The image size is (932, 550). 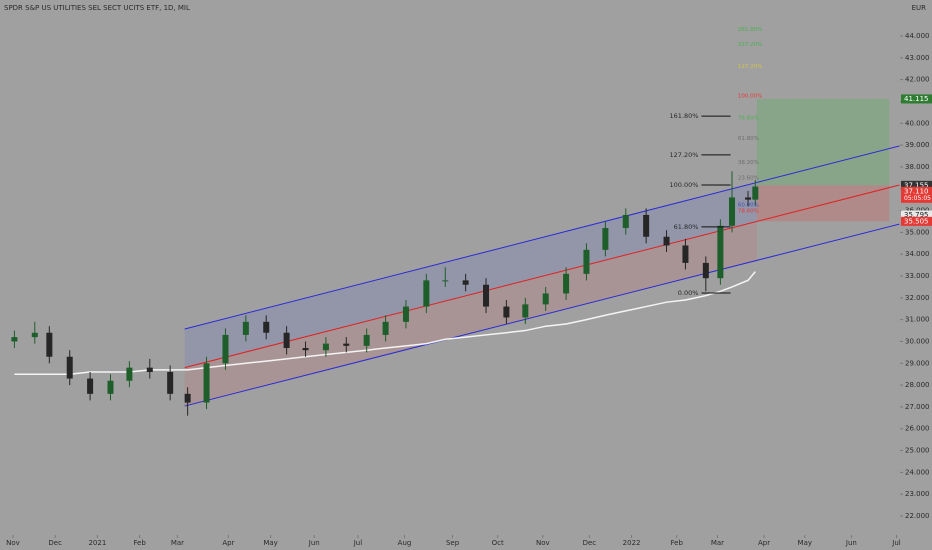 I want to click on x-tick-label: 2022, so click(x=632, y=543).